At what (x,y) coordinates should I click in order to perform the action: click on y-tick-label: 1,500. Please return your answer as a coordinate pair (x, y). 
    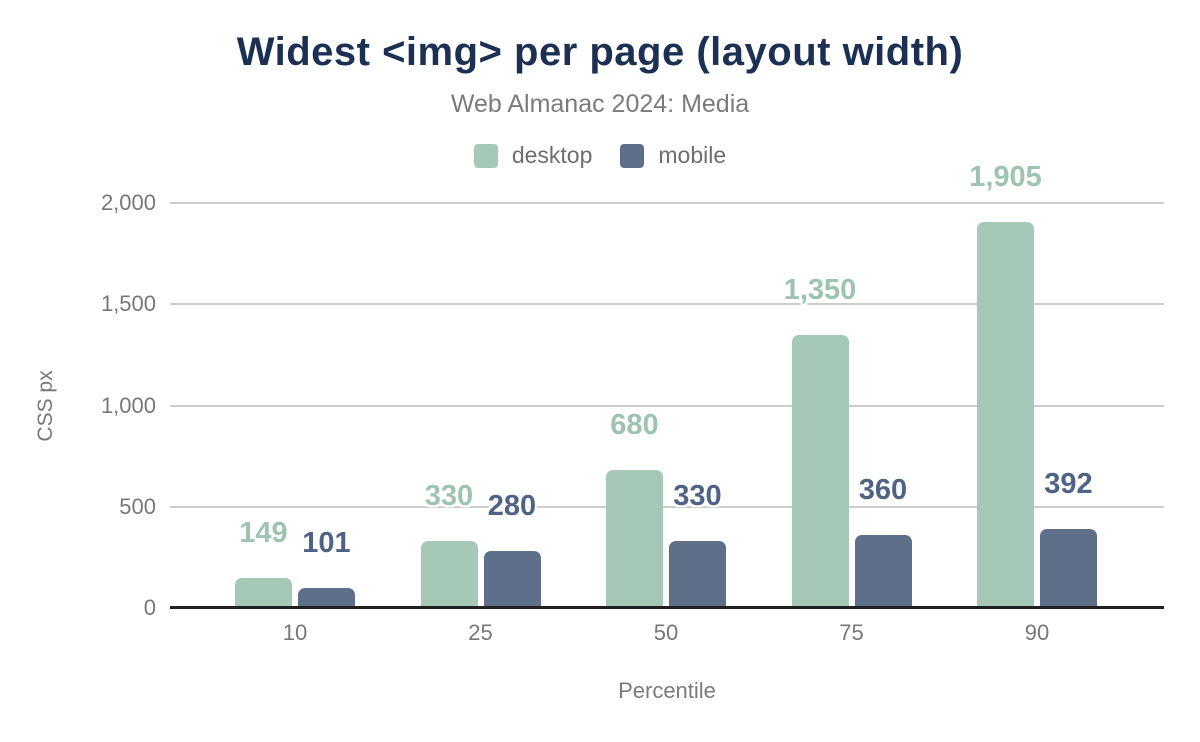
    Looking at the image, I should click on (128, 304).